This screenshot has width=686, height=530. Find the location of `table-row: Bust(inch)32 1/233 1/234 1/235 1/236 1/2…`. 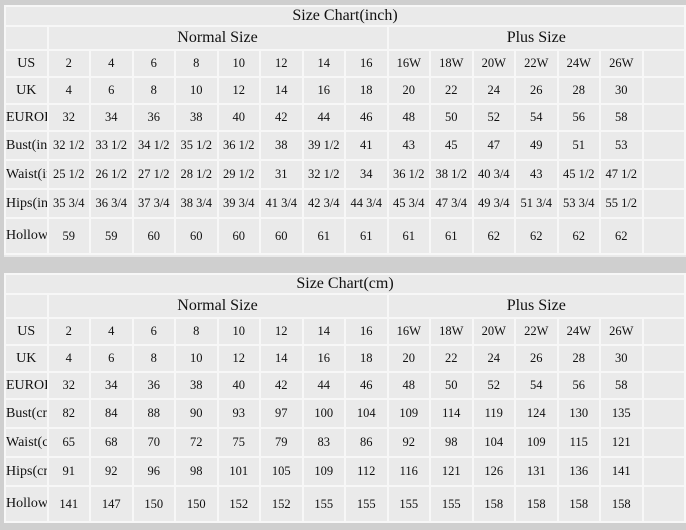

table-row: Bust(inch)32 1/233 1/234 1/235 1/236 1/2… is located at coordinates (345, 145).